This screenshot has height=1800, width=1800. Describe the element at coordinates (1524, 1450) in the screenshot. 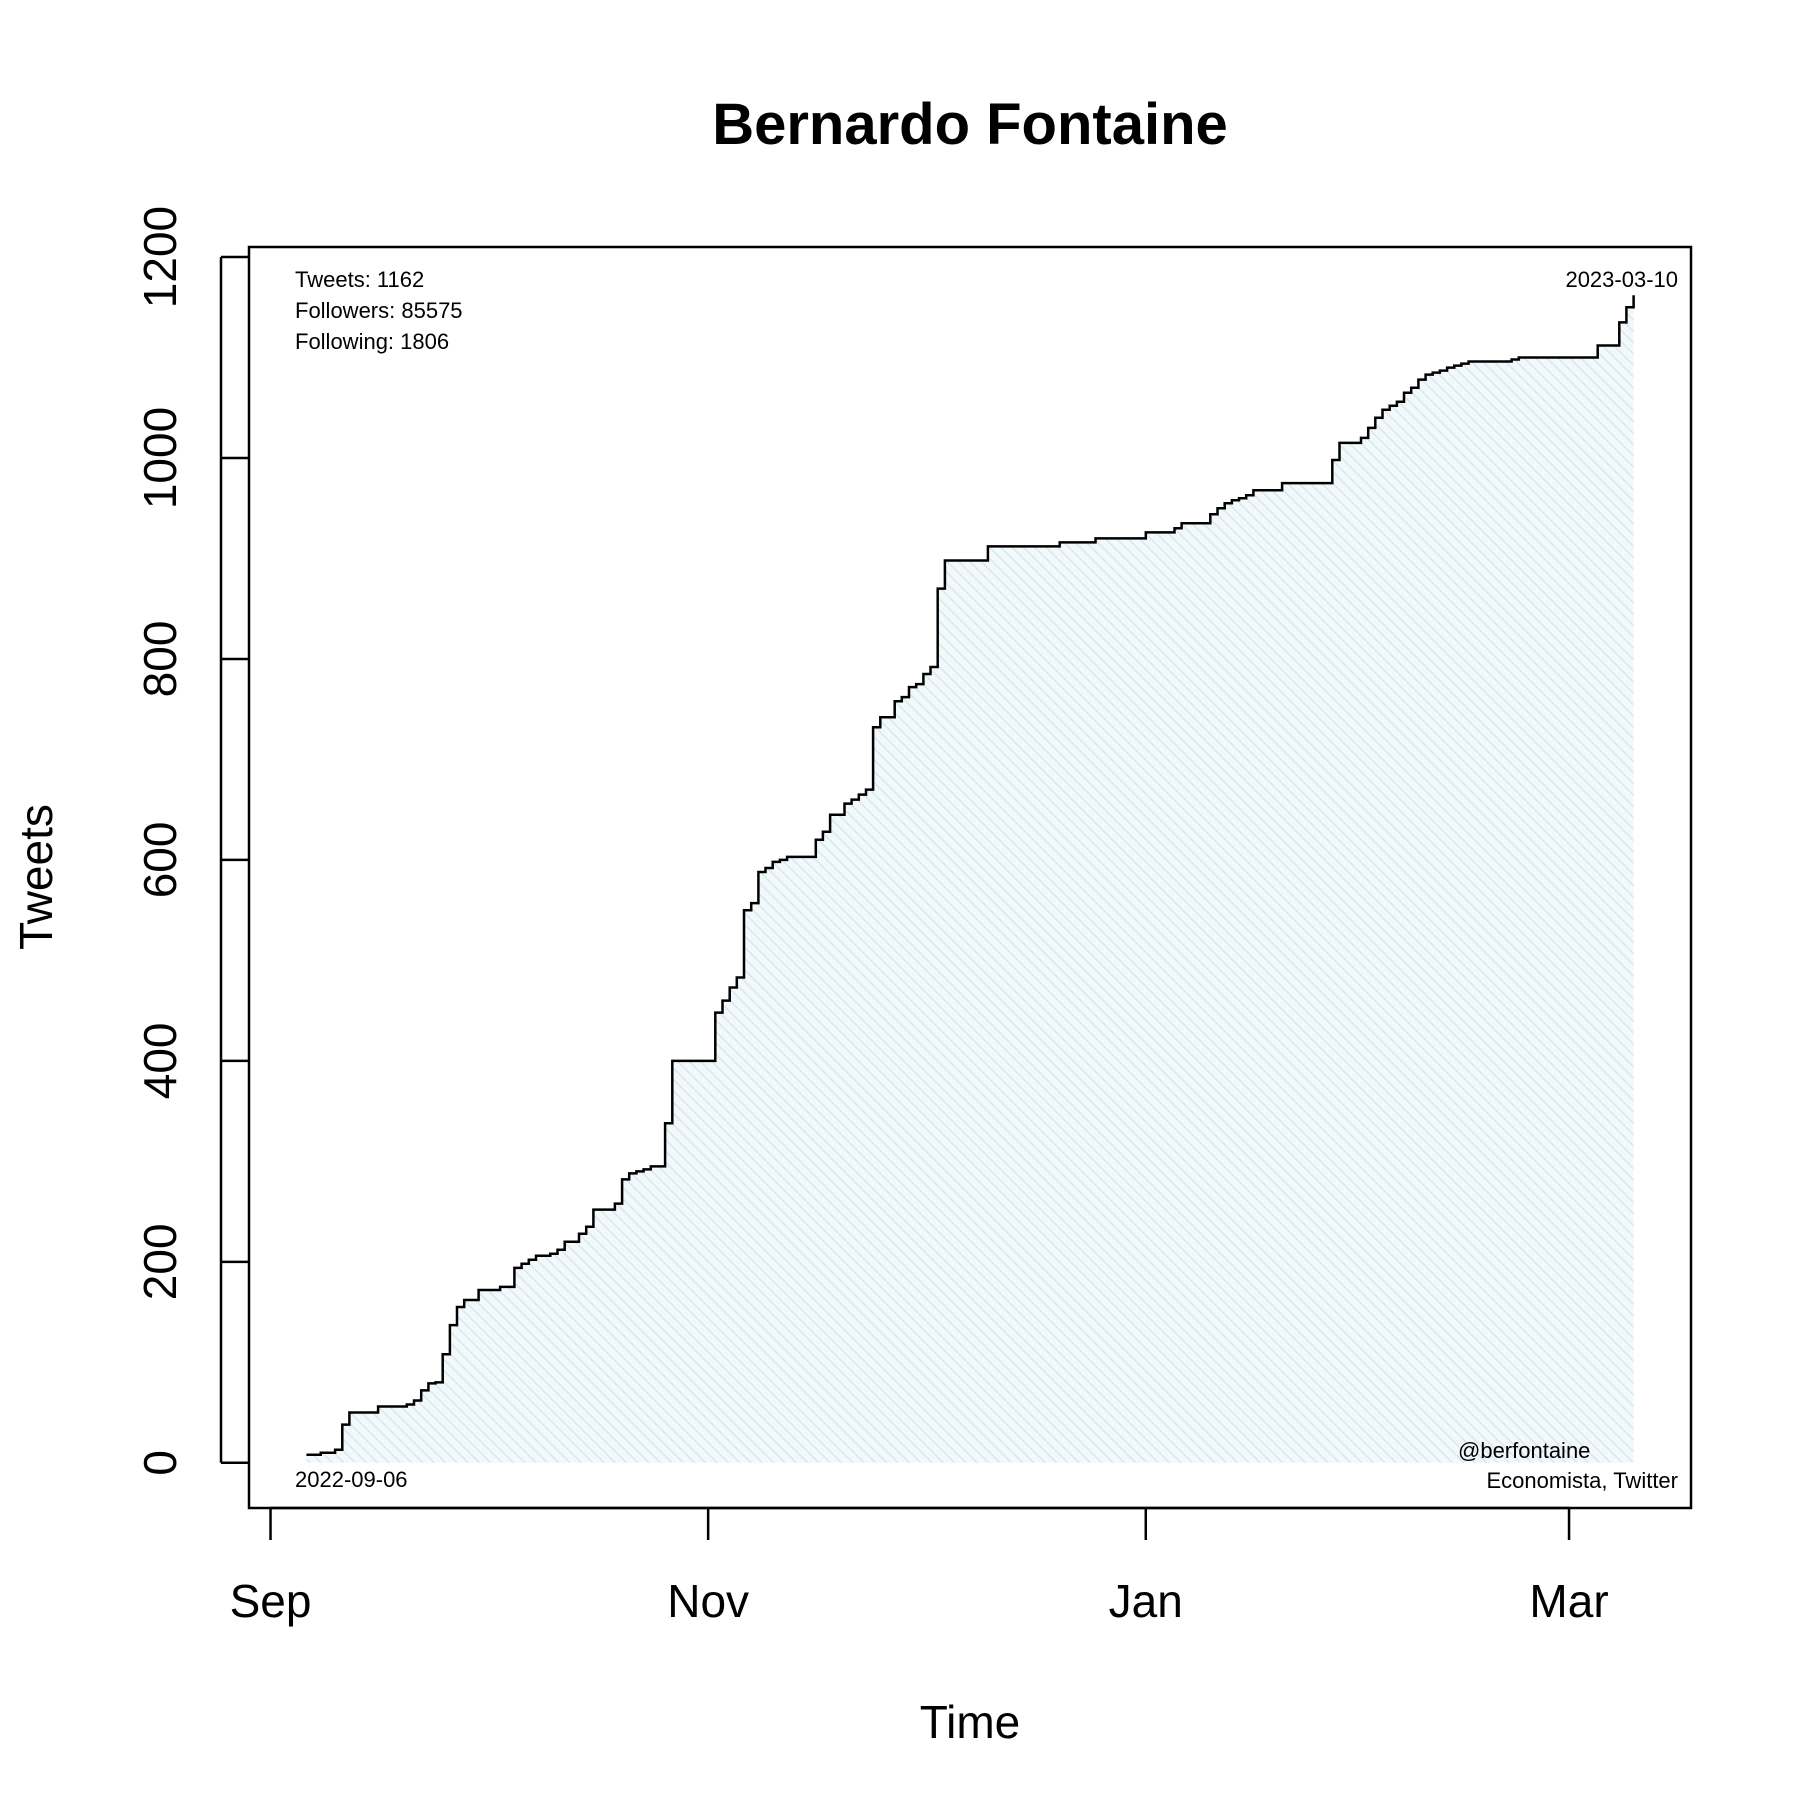

I see `handle-label: @berfontaine` at that location.